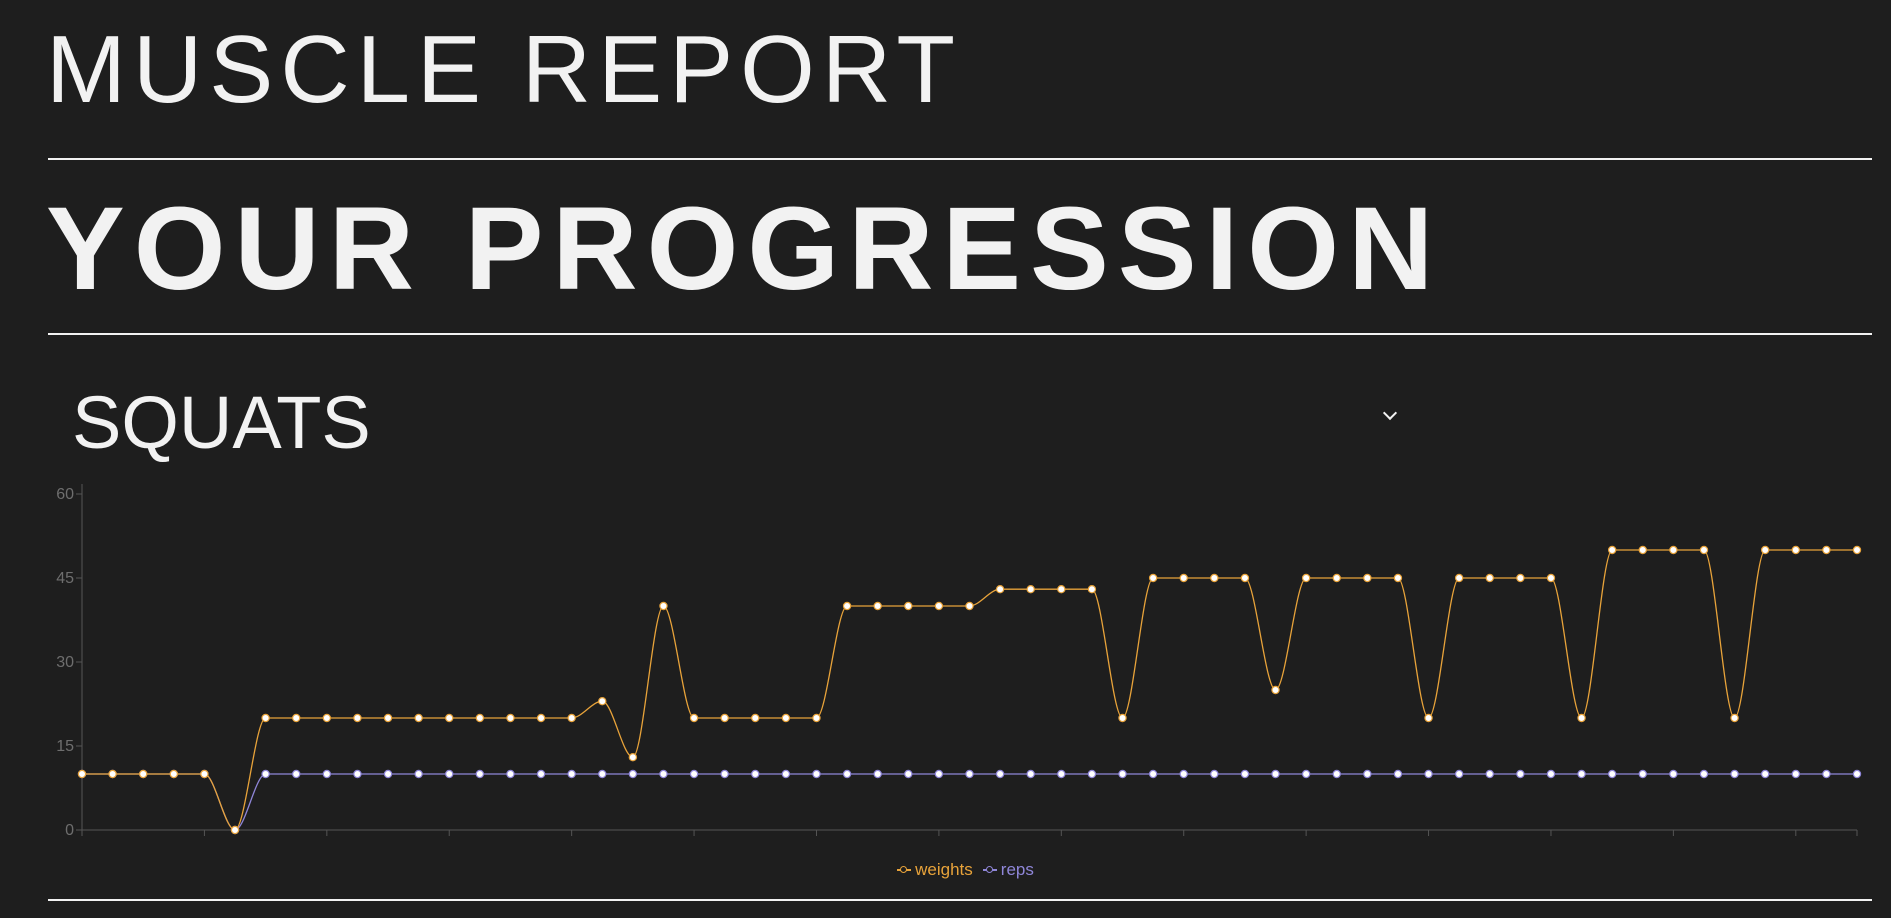 Image resolution: width=1891 pixels, height=918 pixels. I want to click on chart-legend: weights reps, so click(945, 870).